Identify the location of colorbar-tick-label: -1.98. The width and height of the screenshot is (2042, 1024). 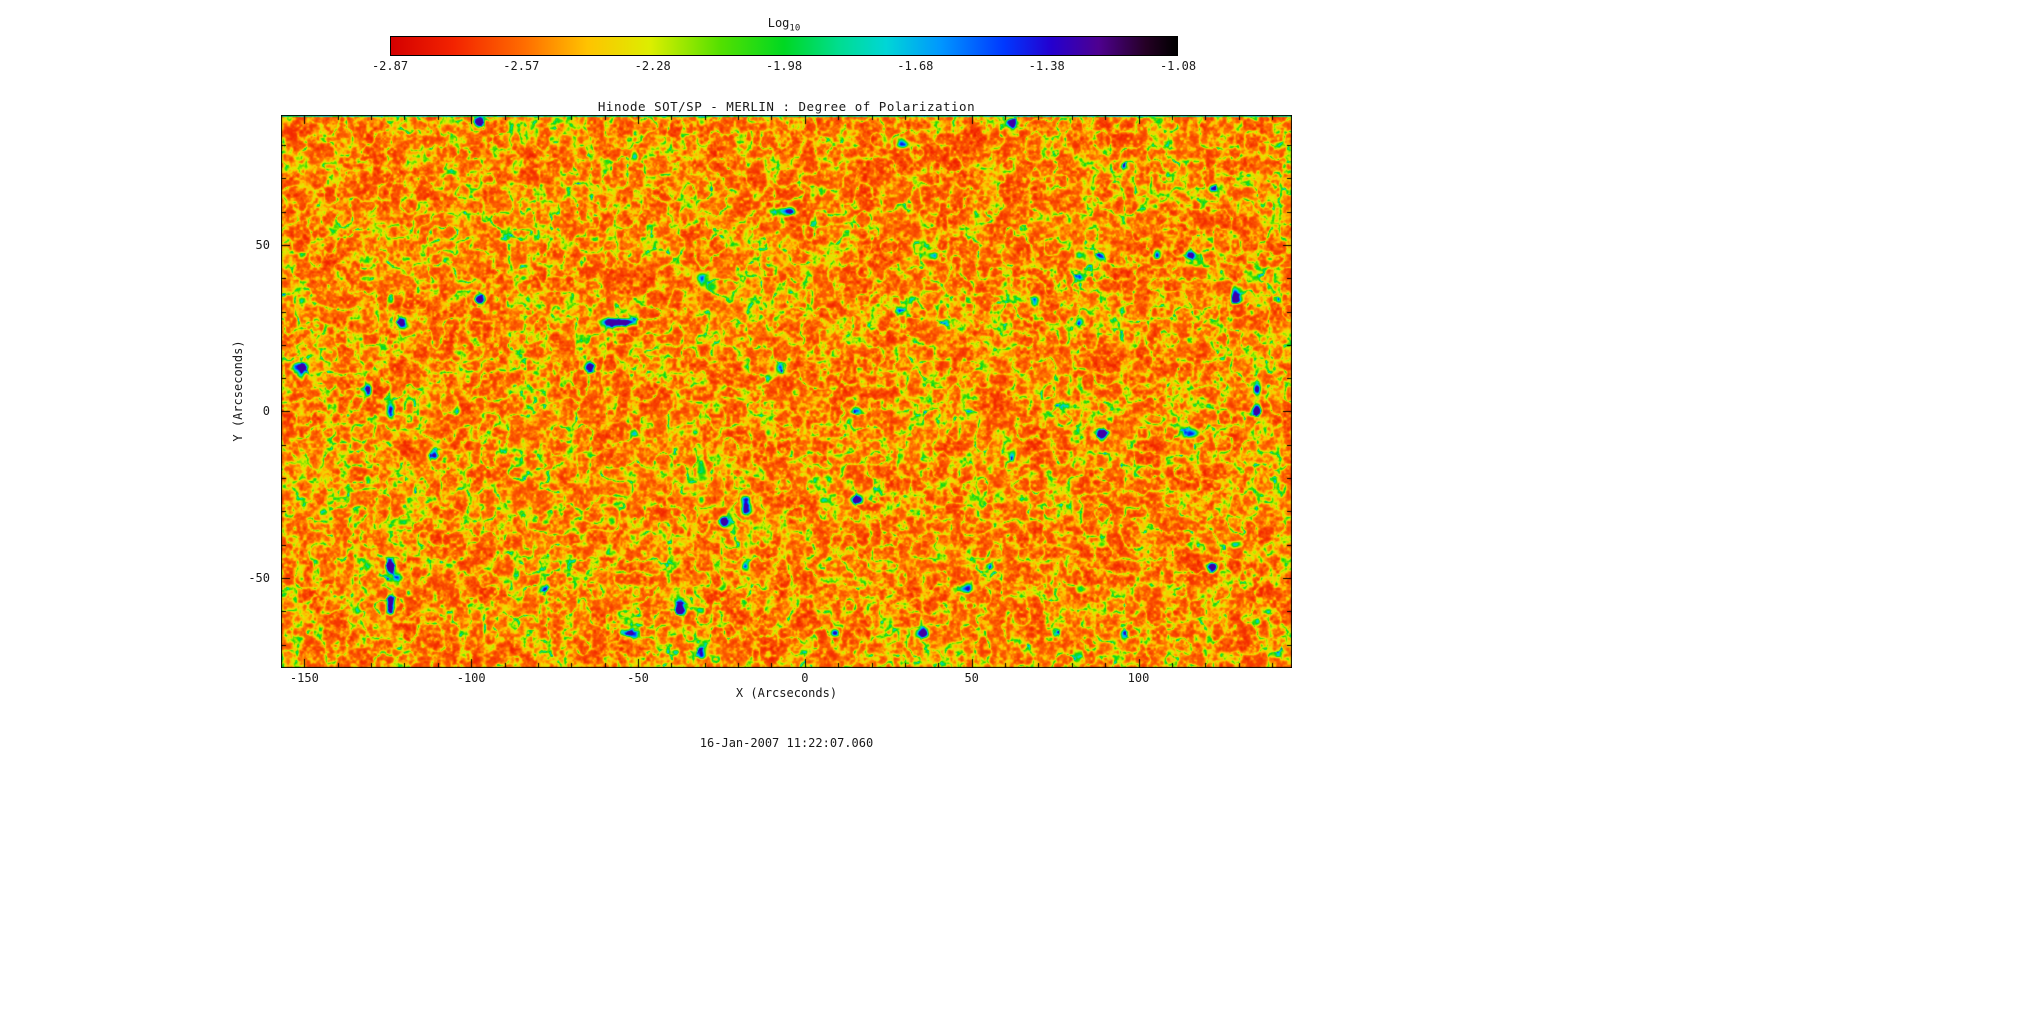
(784, 66).